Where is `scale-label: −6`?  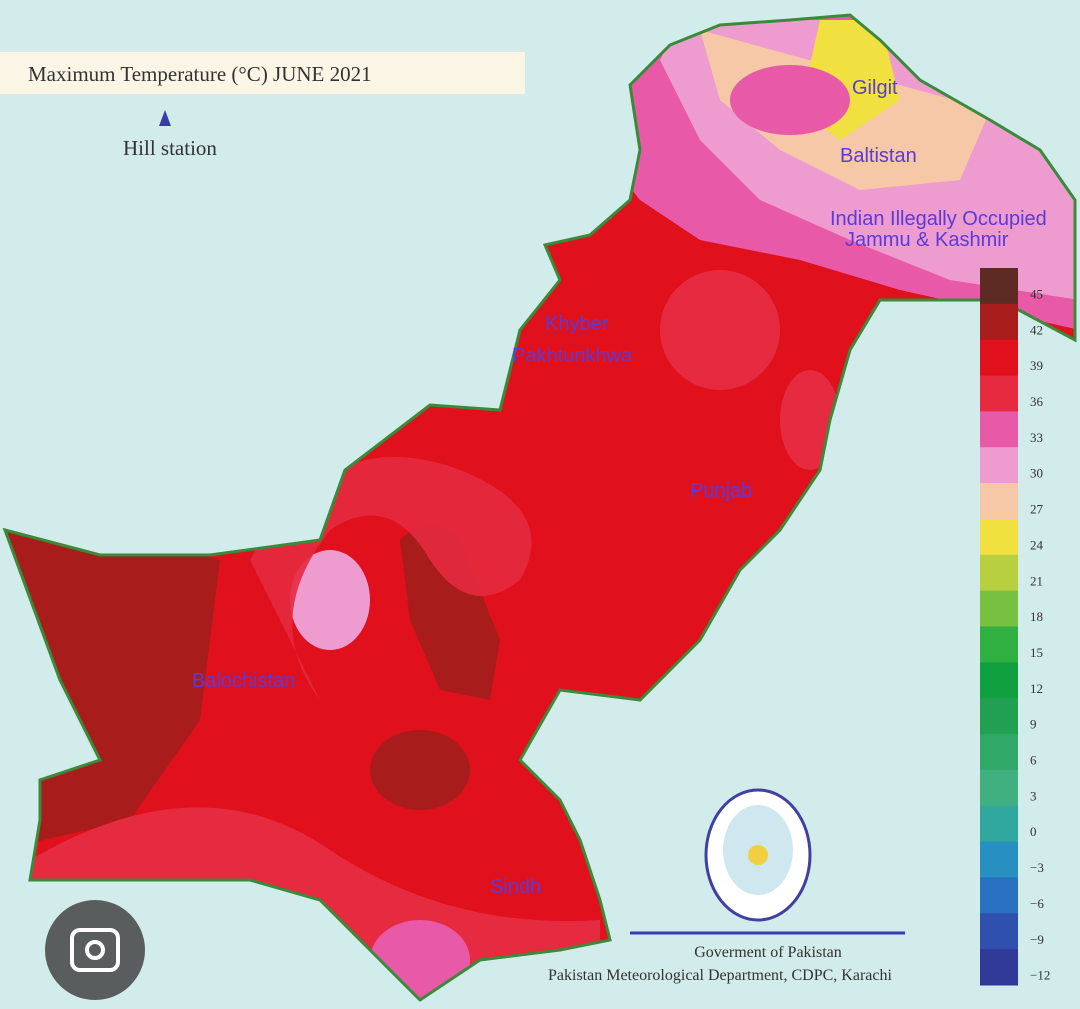 scale-label: −6 is located at coordinates (1037, 903).